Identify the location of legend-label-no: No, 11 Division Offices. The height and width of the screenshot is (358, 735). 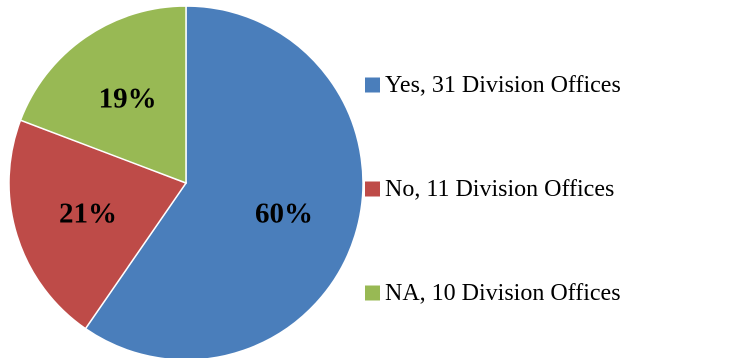
(499, 189).